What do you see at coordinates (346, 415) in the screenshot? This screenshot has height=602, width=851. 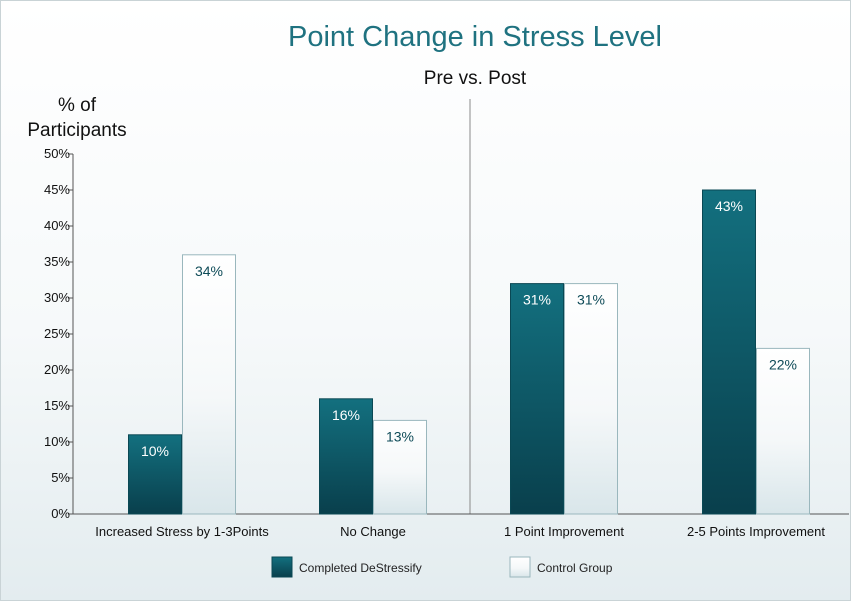 I see `bar-value-label: 16%` at bounding box center [346, 415].